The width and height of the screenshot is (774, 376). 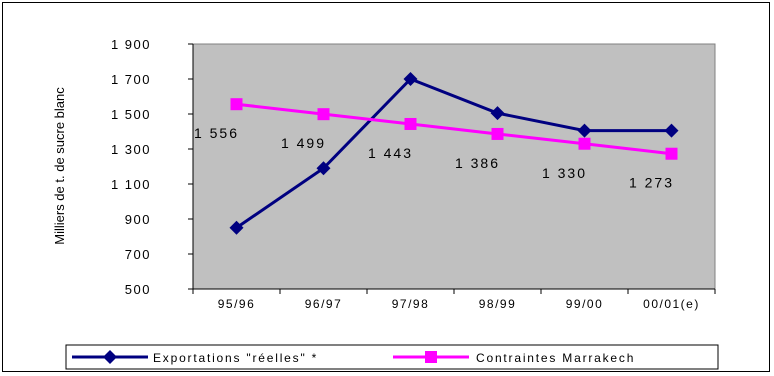 What do you see at coordinates (431, 357) in the screenshot?
I see `legend-swatch-square` at bounding box center [431, 357].